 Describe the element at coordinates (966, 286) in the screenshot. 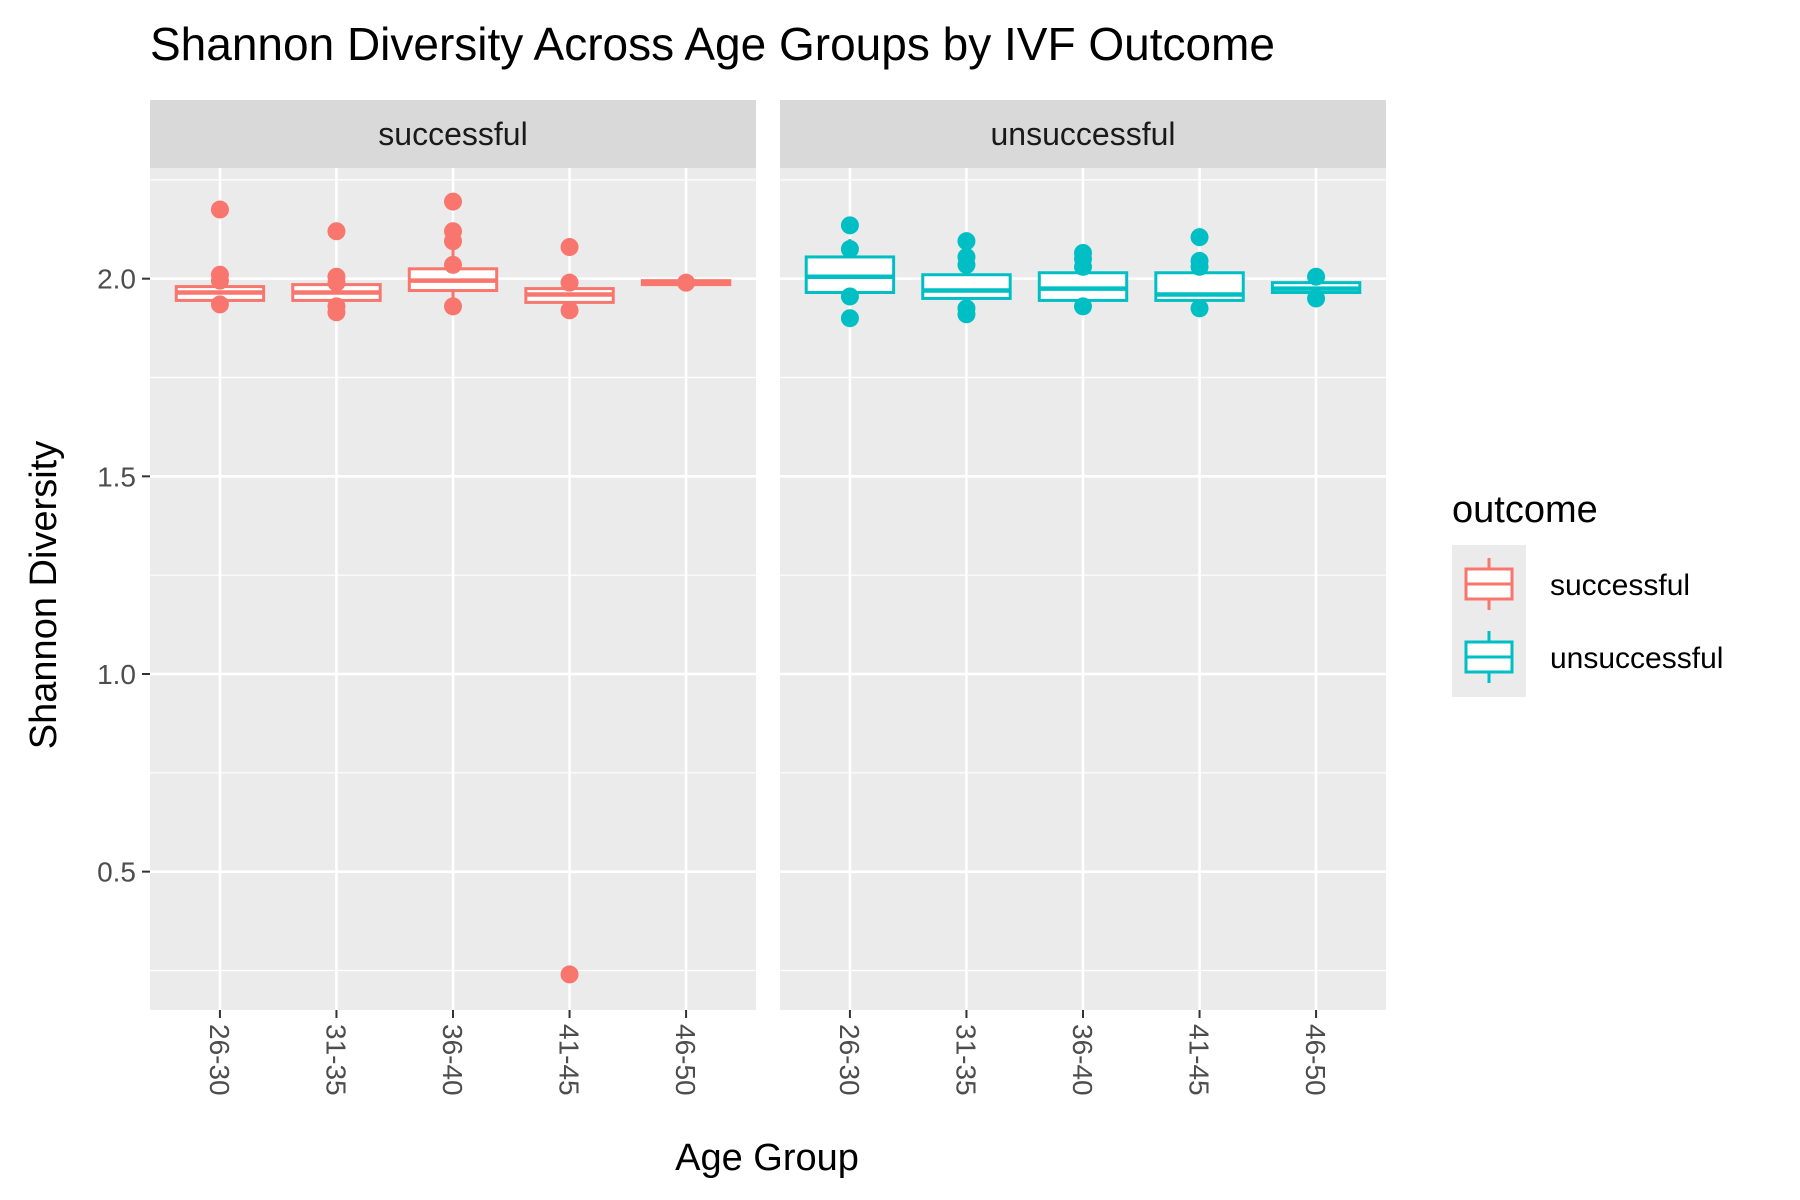

I see `box-iqr` at that location.